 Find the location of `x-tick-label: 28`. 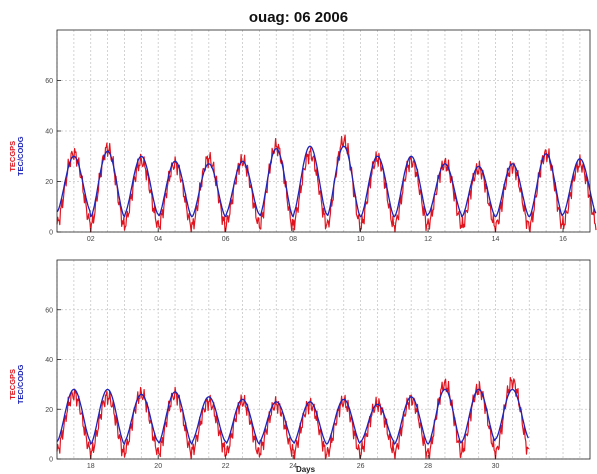

x-tick-label: 28 is located at coordinates (428, 466).